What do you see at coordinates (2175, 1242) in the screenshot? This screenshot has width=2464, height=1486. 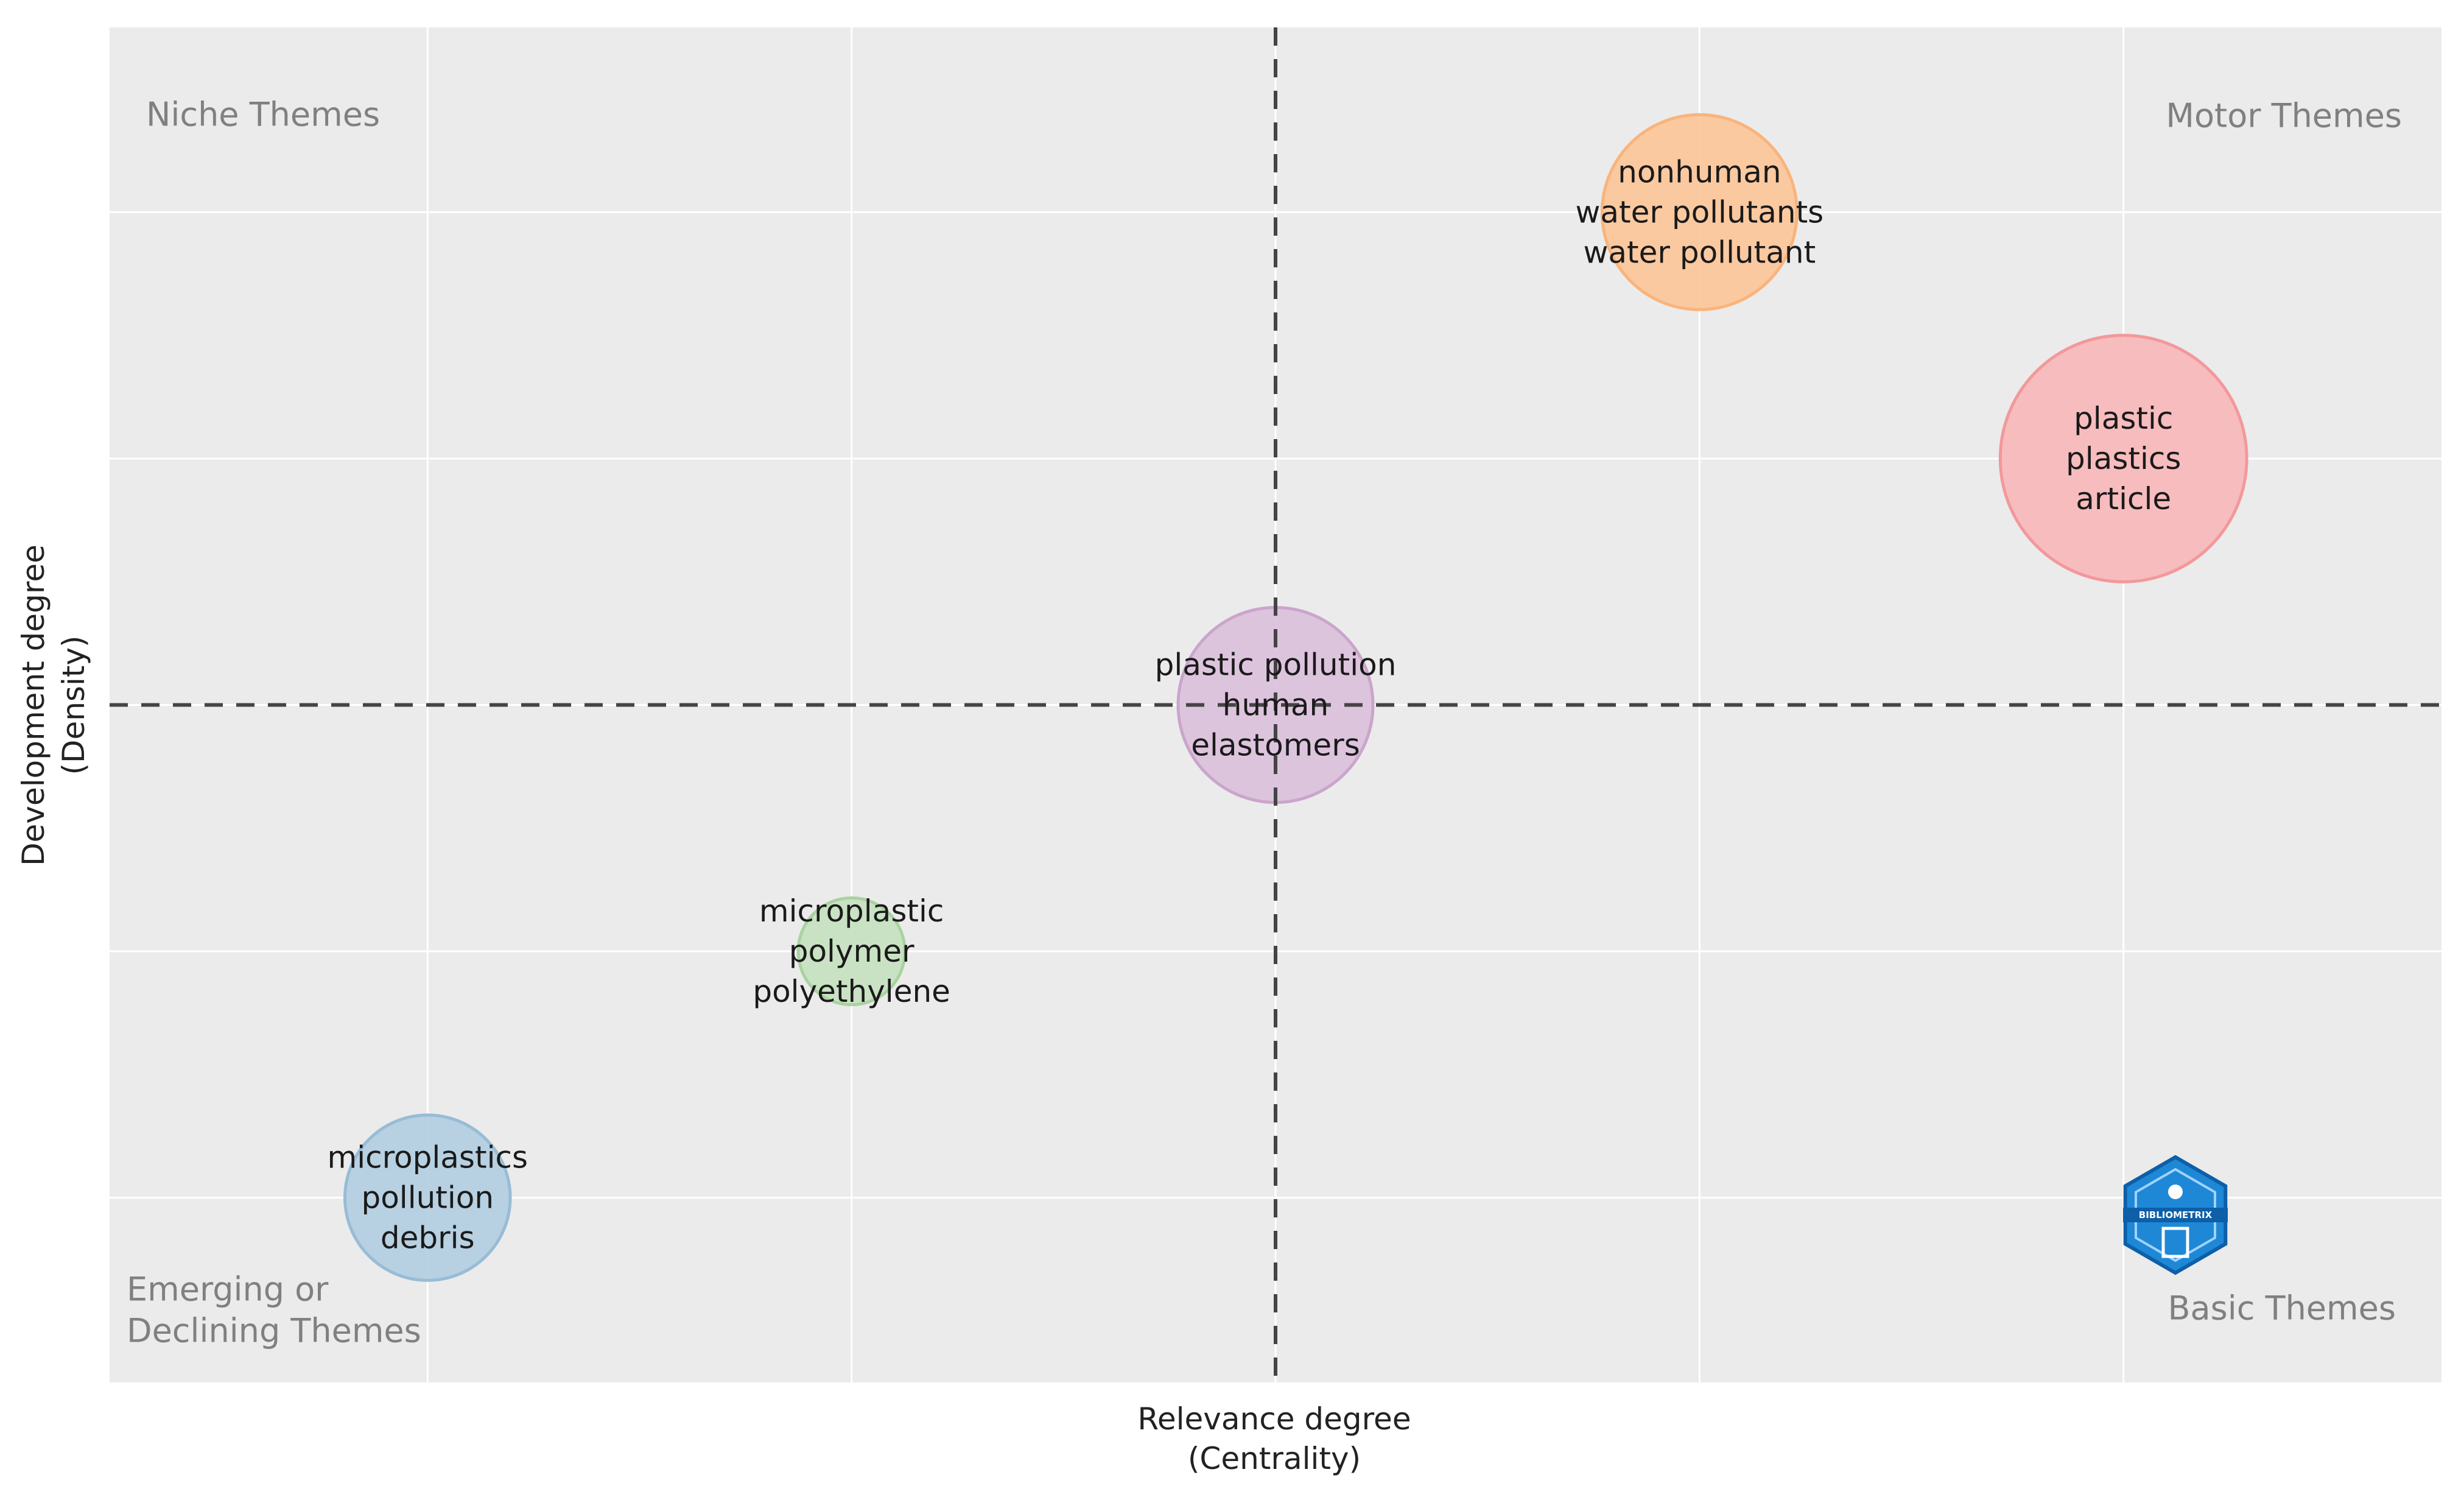 I see `logo-tower` at bounding box center [2175, 1242].